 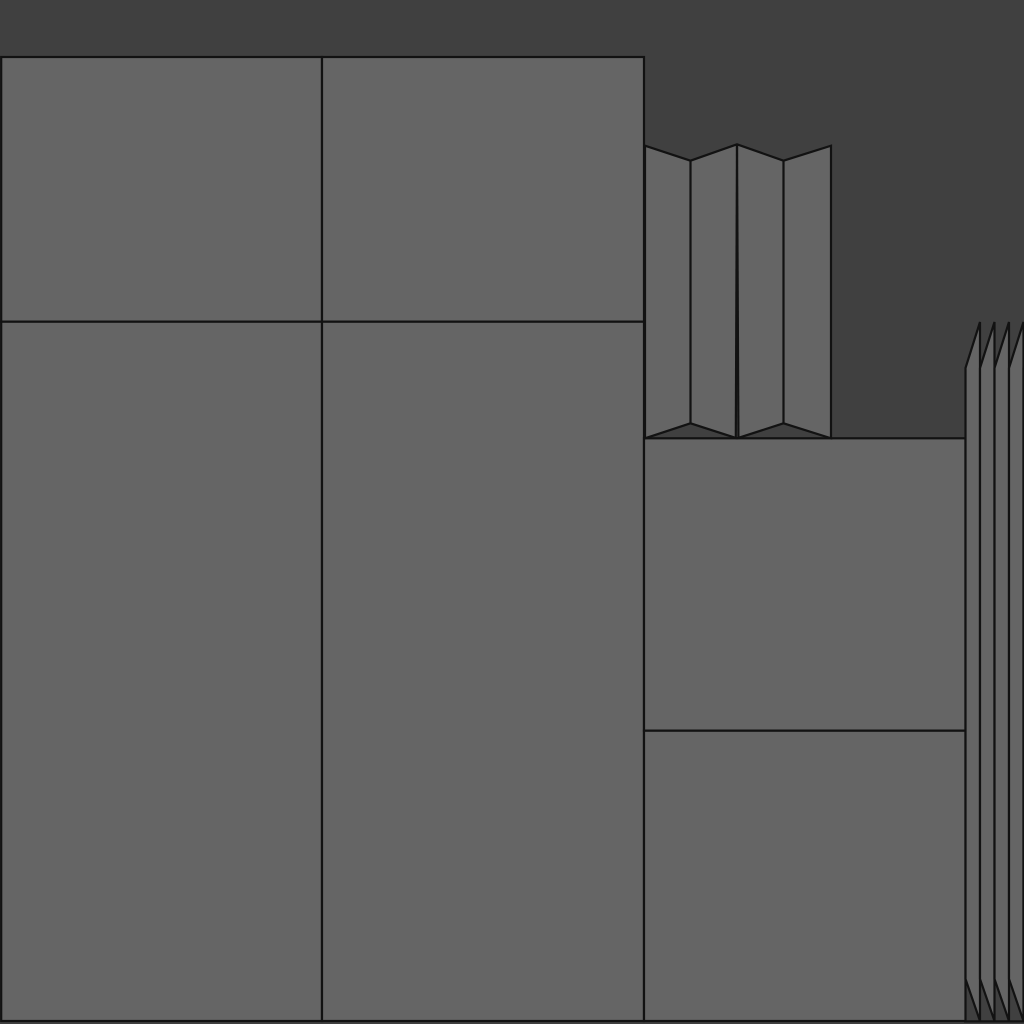 What do you see at coordinates (483, 189) in the screenshot?
I see `panel-top-middle` at bounding box center [483, 189].